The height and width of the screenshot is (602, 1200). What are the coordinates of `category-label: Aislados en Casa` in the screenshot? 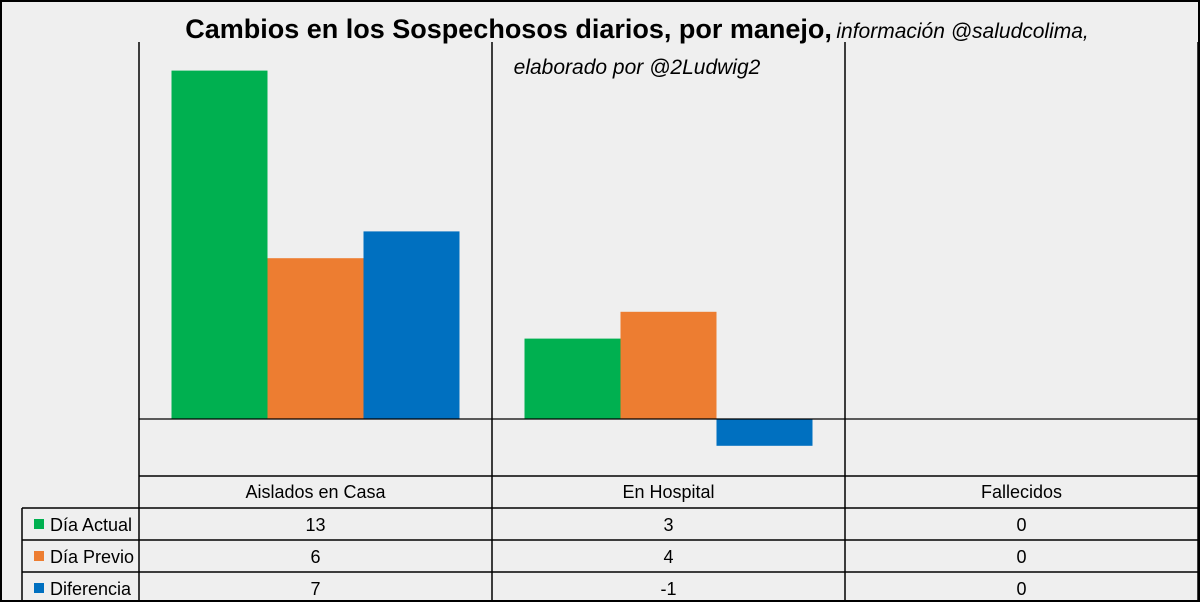 It's located at (315, 492).